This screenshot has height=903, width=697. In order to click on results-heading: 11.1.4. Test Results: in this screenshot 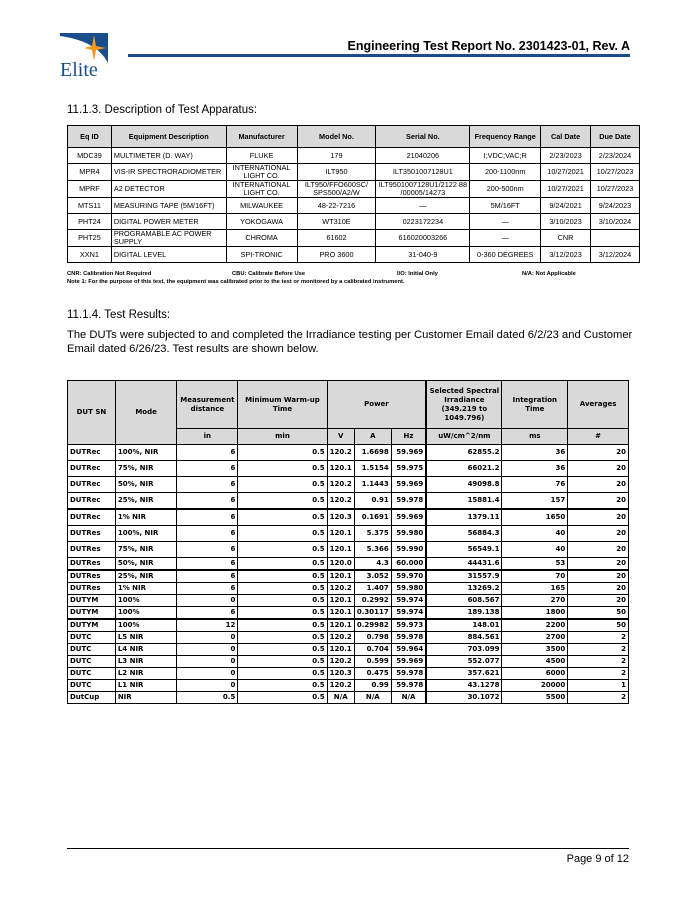, I will do `click(119, 315)`.